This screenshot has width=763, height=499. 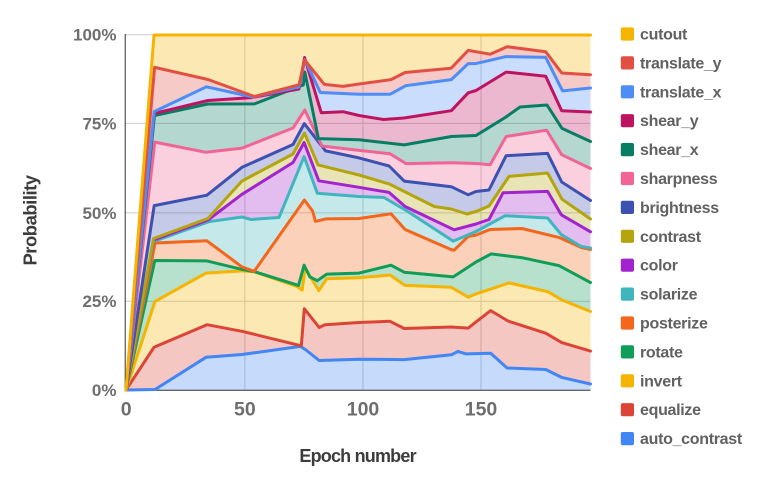 What do you see at coordinates (679, 179) in the screenshot?
I see `svg-text: sharpness` at bounding box center [679, 179].